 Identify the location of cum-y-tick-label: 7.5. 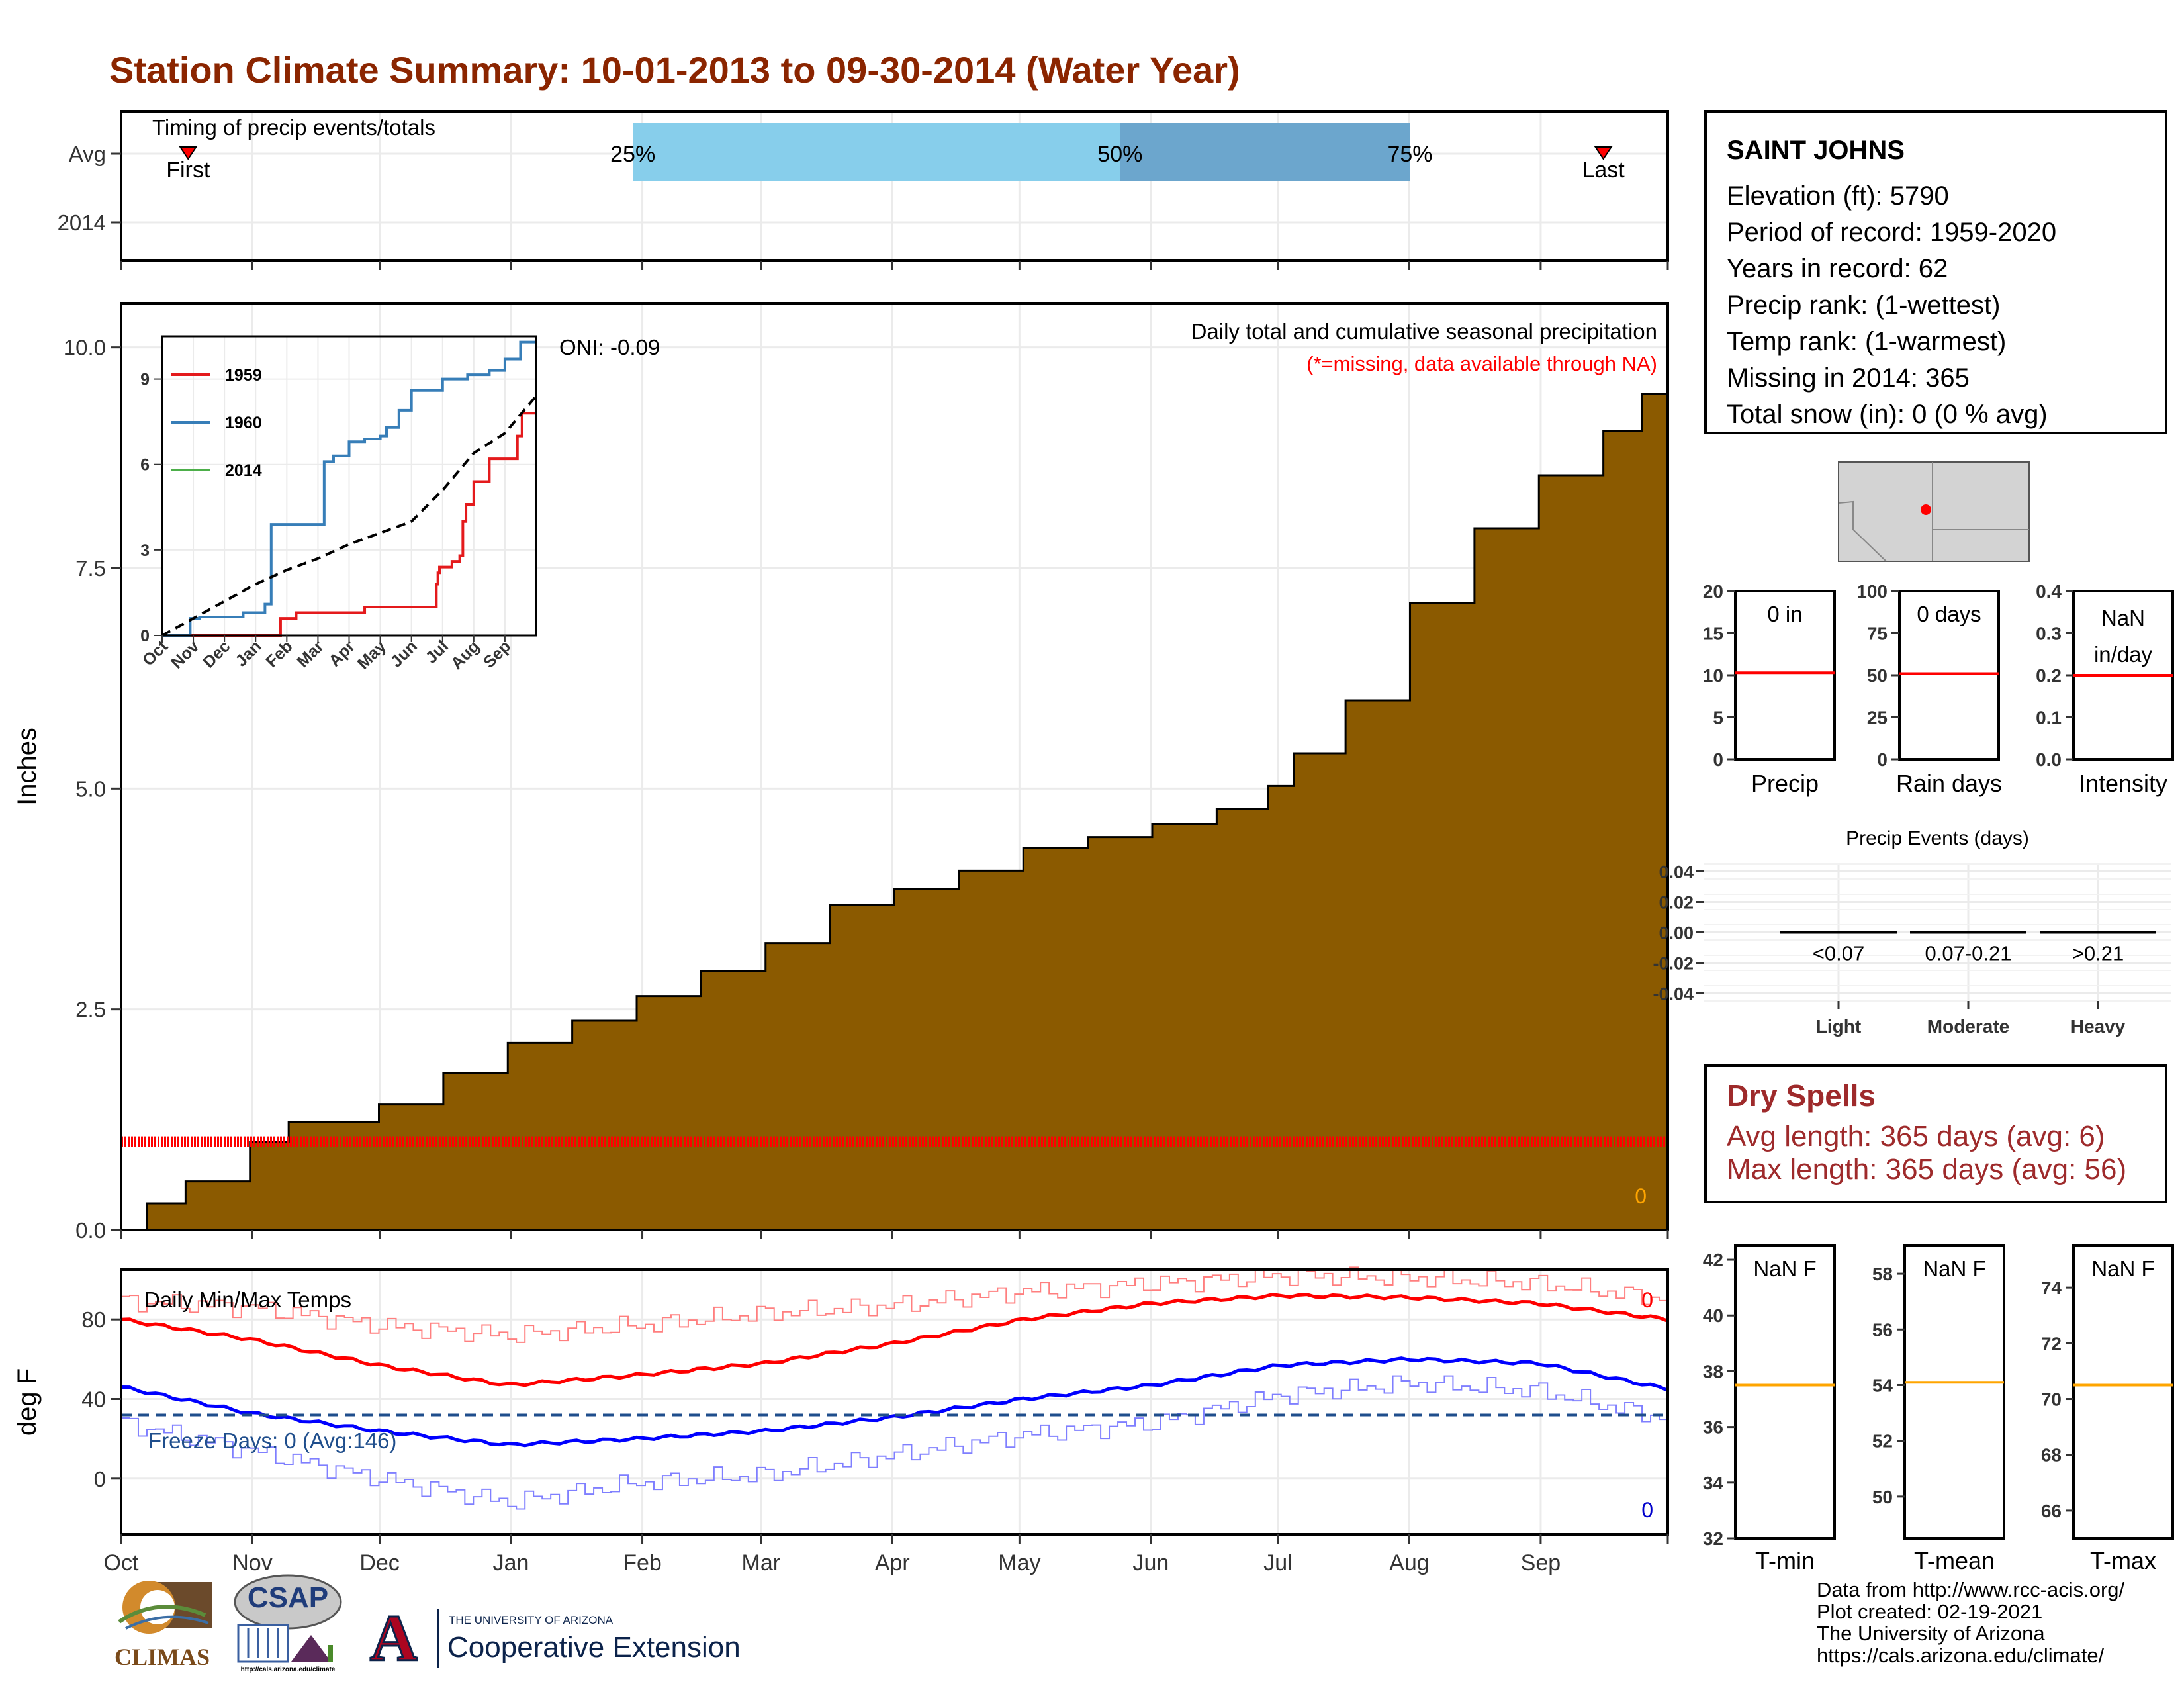
(90, 568).